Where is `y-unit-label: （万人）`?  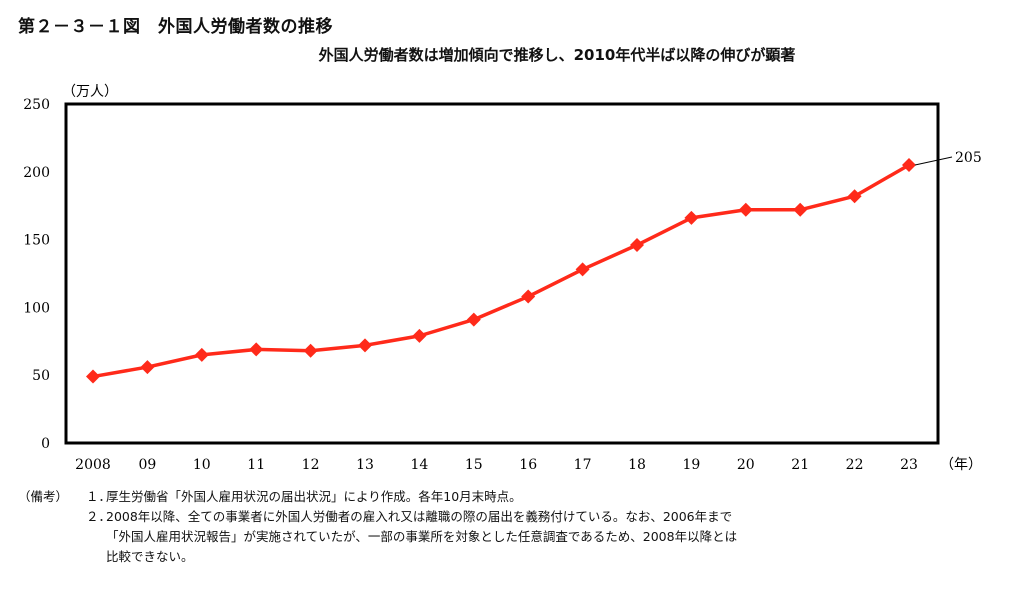 y-unit-label: （万人） is located at coordinates (90, 92).